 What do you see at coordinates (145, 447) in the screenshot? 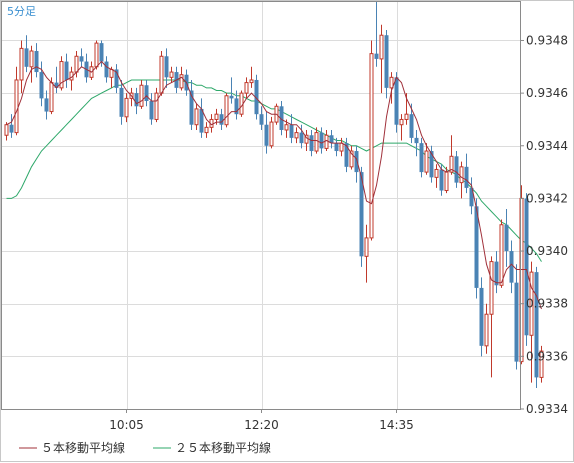
I see `legend: ５本移動平均線 ２５本移動平均線` at bounding box center [145, 447].